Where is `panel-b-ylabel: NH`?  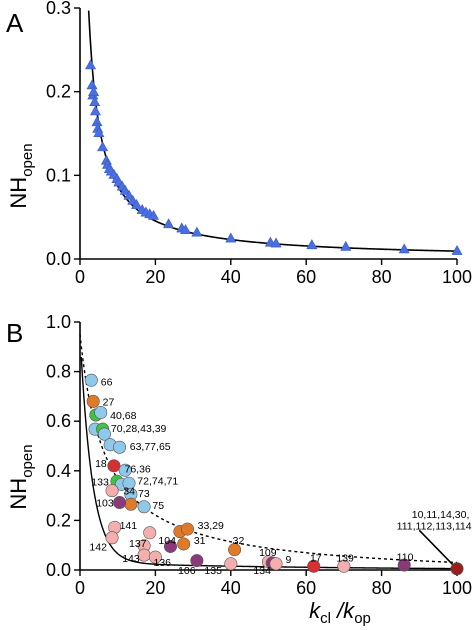 panel-b-ylabel: NH is located at coordinates (18, 494).